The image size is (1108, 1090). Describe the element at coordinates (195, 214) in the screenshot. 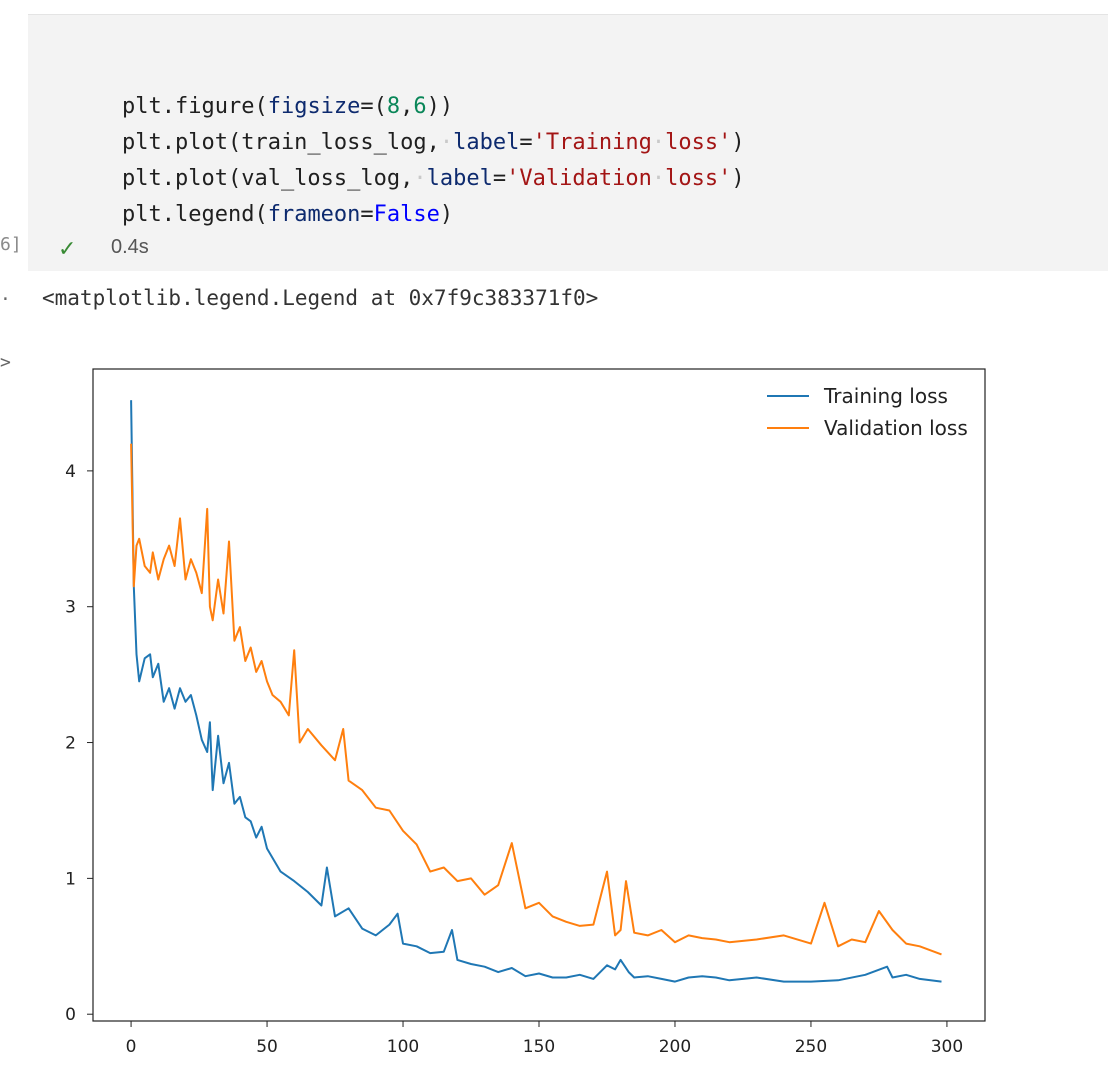

I see `code-token: plt.legend(` at that location.